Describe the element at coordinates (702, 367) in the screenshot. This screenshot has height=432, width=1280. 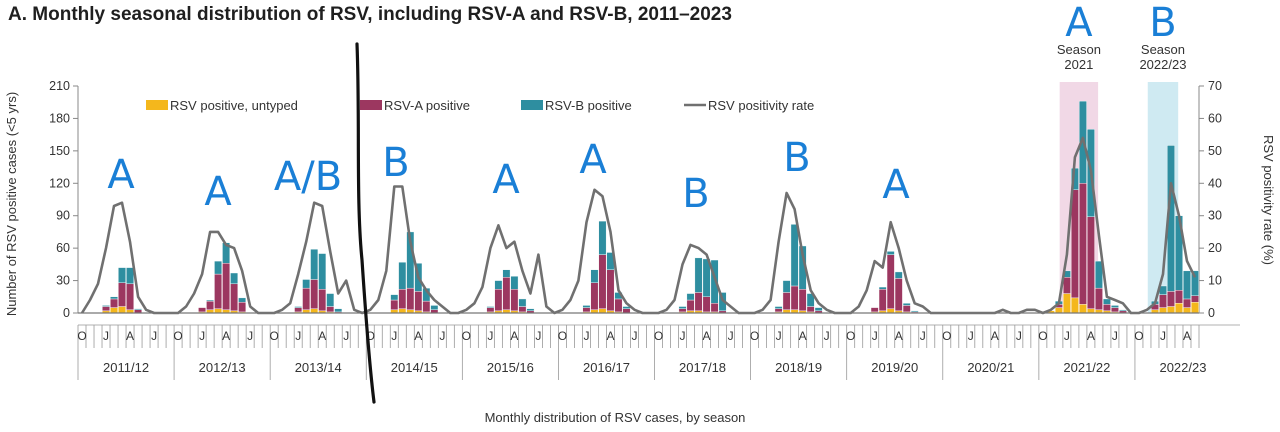
I see `season-label: 2017/18` at that location.